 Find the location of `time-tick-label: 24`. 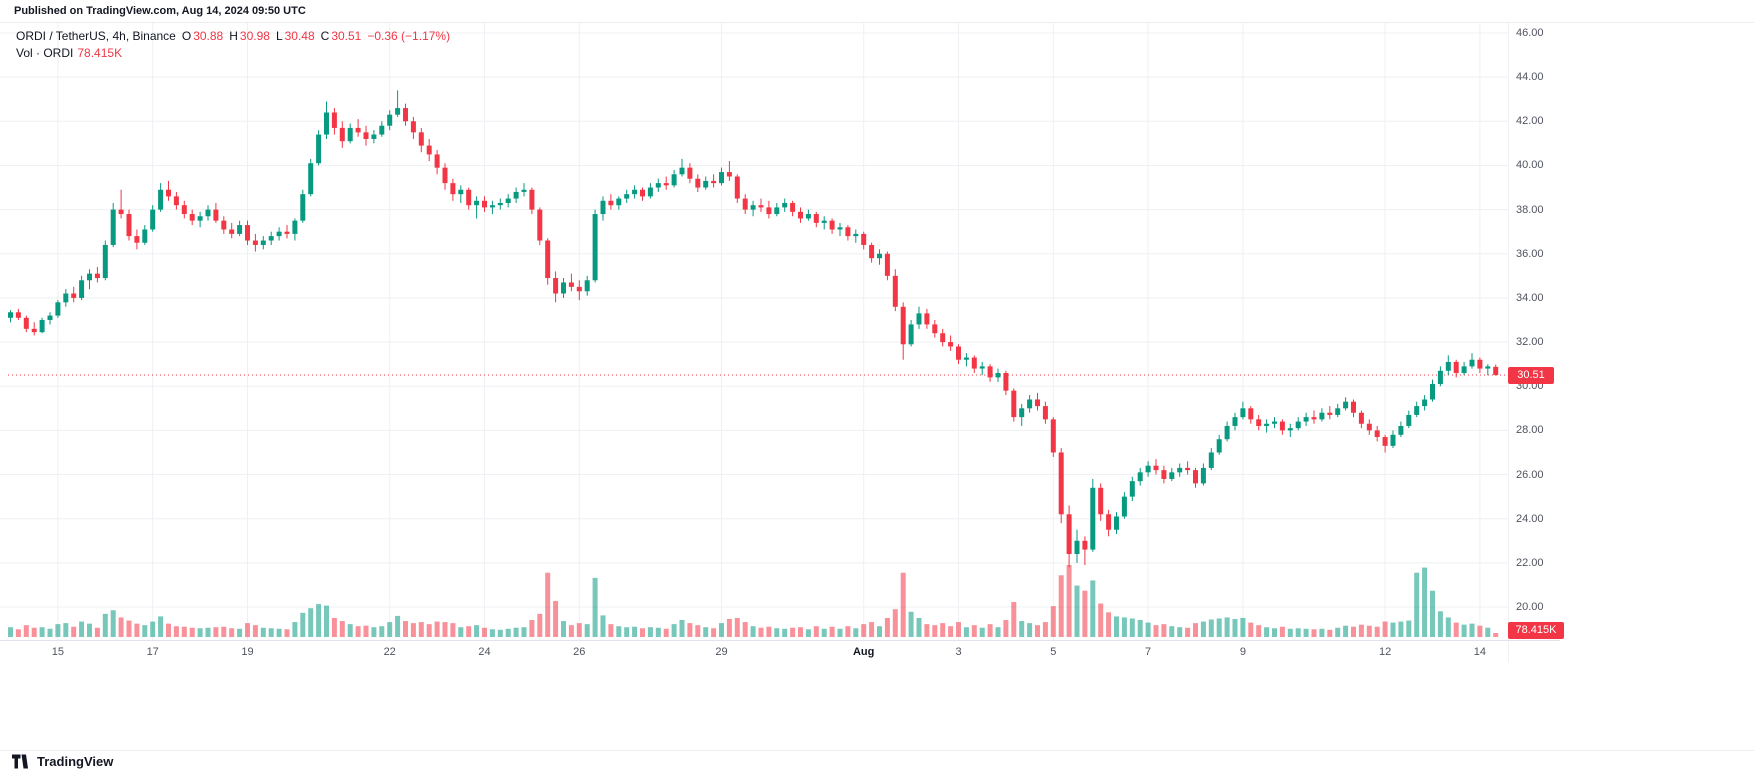

time-tick-label: 24 is located at coordinates (484, 652).